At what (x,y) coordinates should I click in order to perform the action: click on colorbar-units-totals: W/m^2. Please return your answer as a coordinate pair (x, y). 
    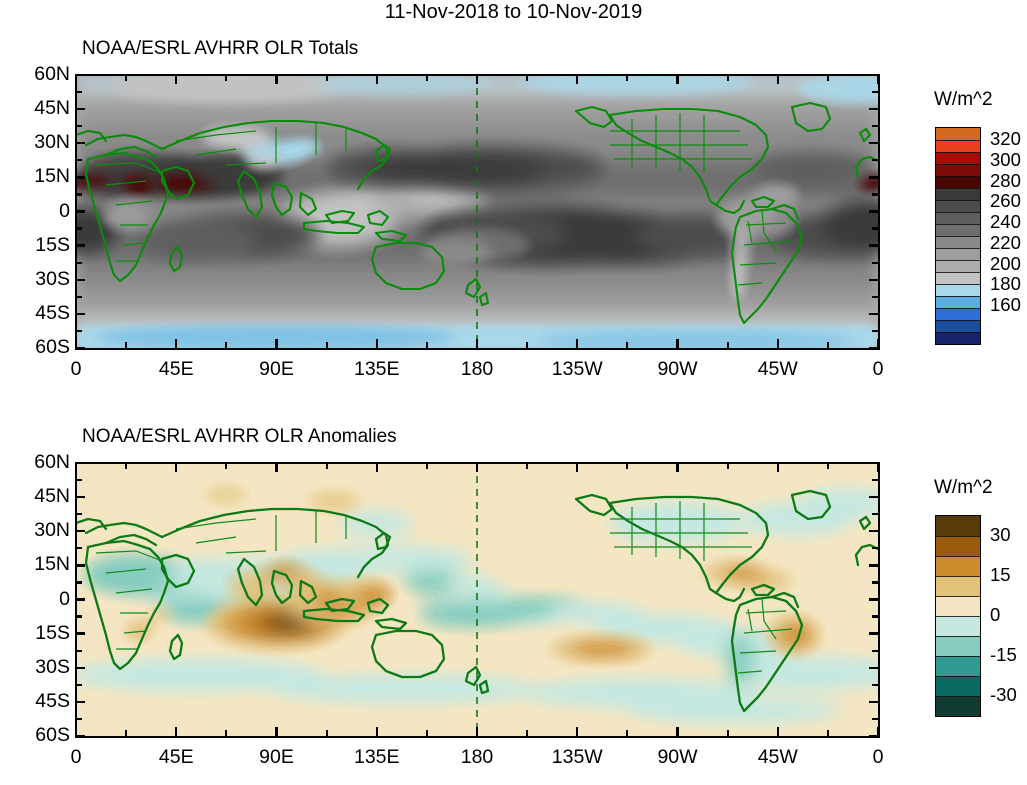
    Looking at the image, I should click on (963, 99).